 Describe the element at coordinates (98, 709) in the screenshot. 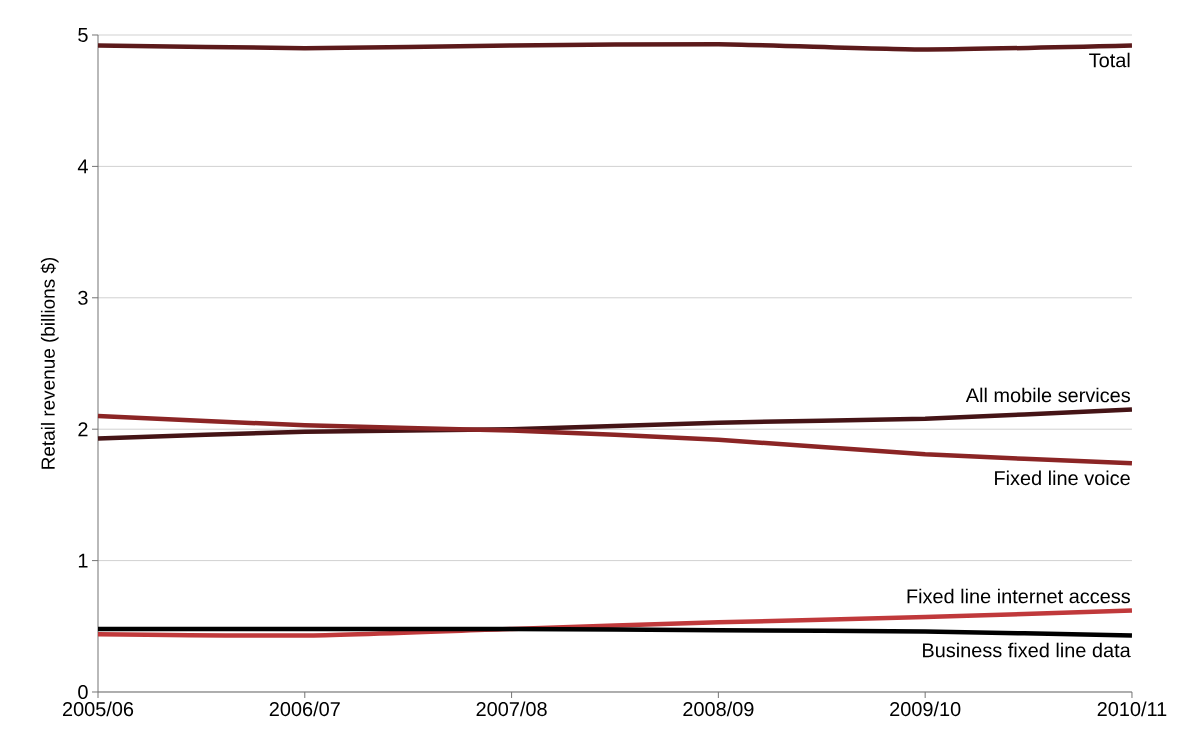

I see `x-tick-label: 2005/06` at that location.